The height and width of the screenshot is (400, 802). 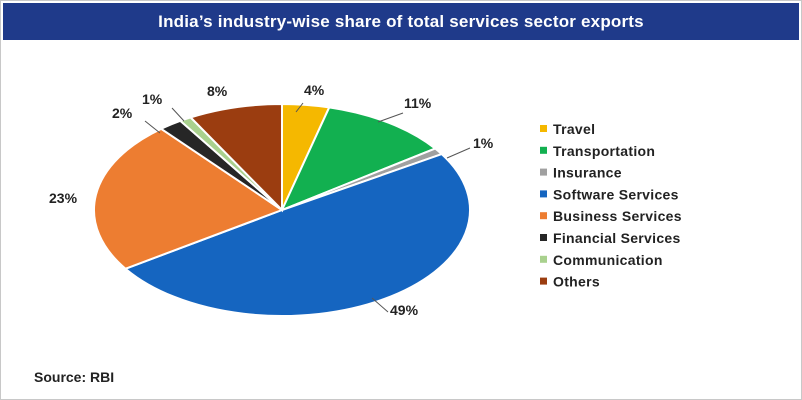 I want to click on legend-label-travel: Travel, so click(x=574, y=129).